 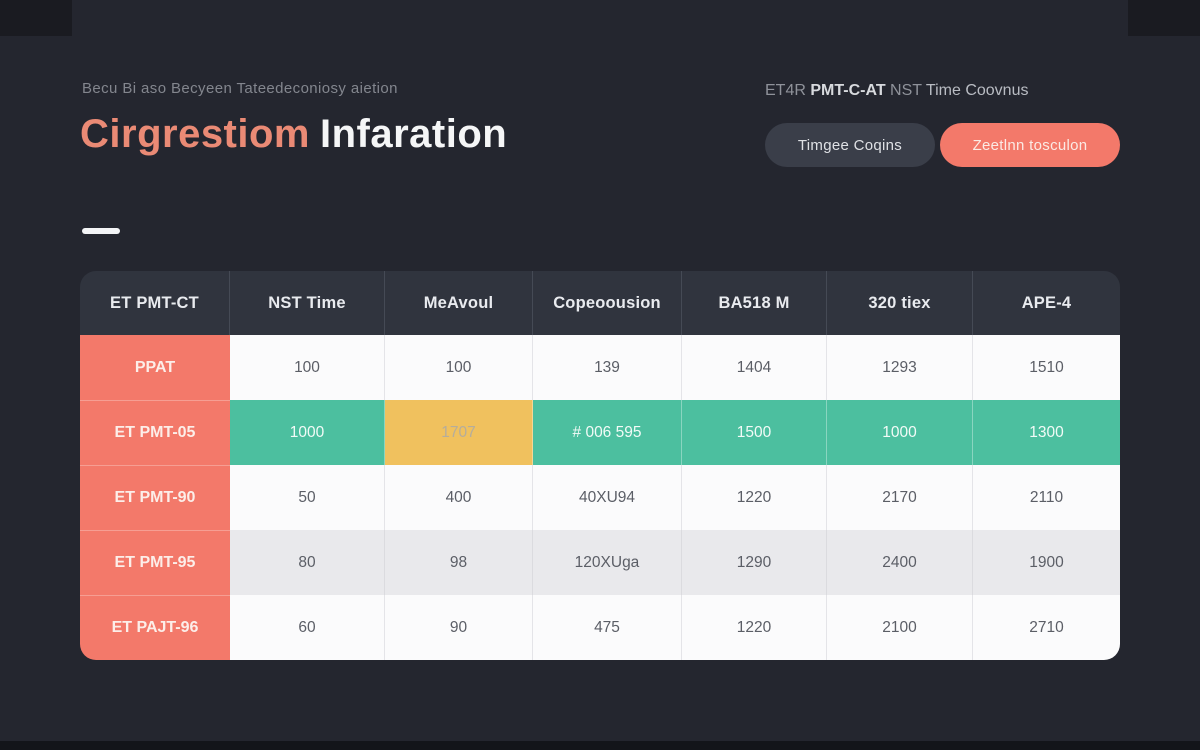 What do you see at coordinates (850, 145) in the screenshot?
I see `secondary-button: Timgee Coqins` at bounding box center [850, 145].